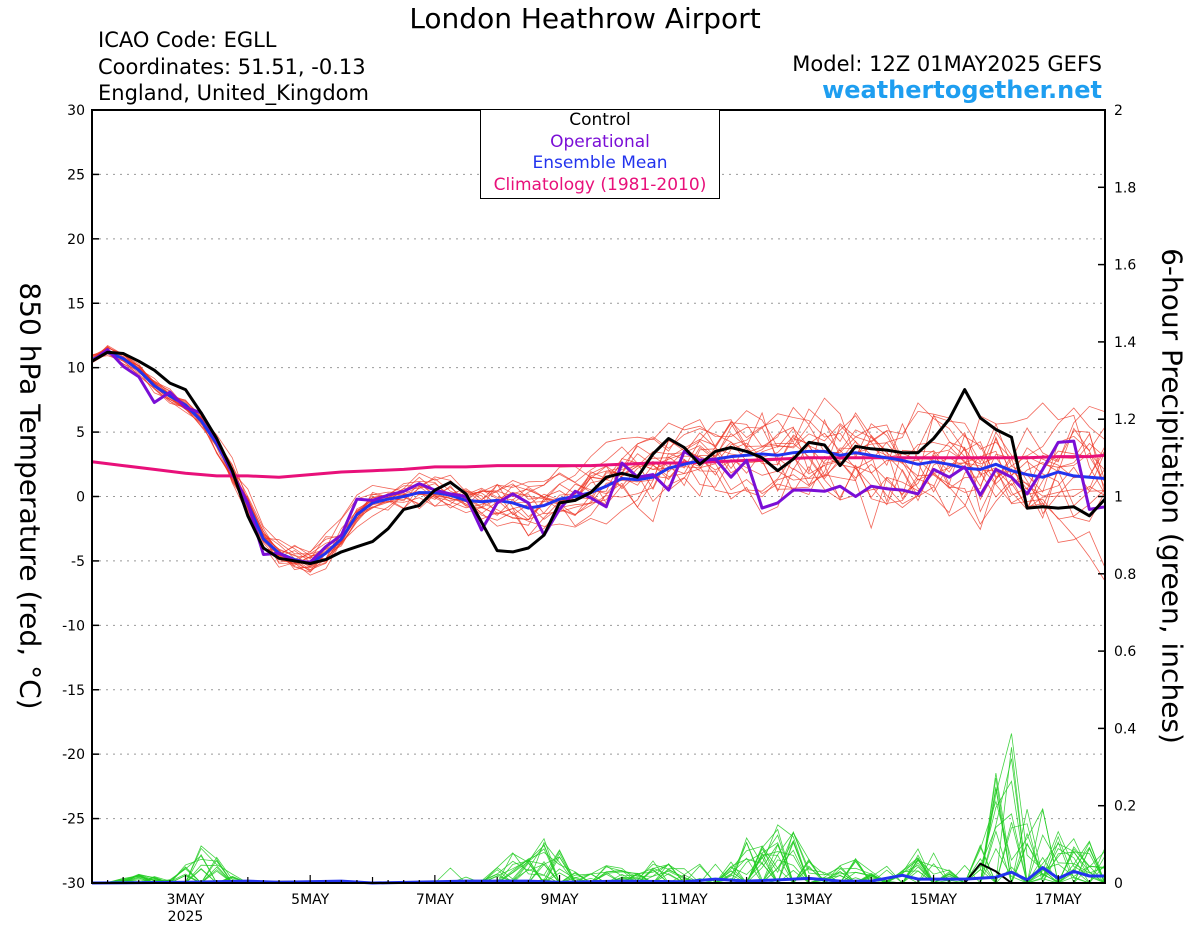 This screenshot has height=927, width=1200. What do you see at coordinates (947, 64) in the screenshot?
I see `model-info: Model: 12Z 01MAY2025 GEFS` at bounding box center [947, 64].